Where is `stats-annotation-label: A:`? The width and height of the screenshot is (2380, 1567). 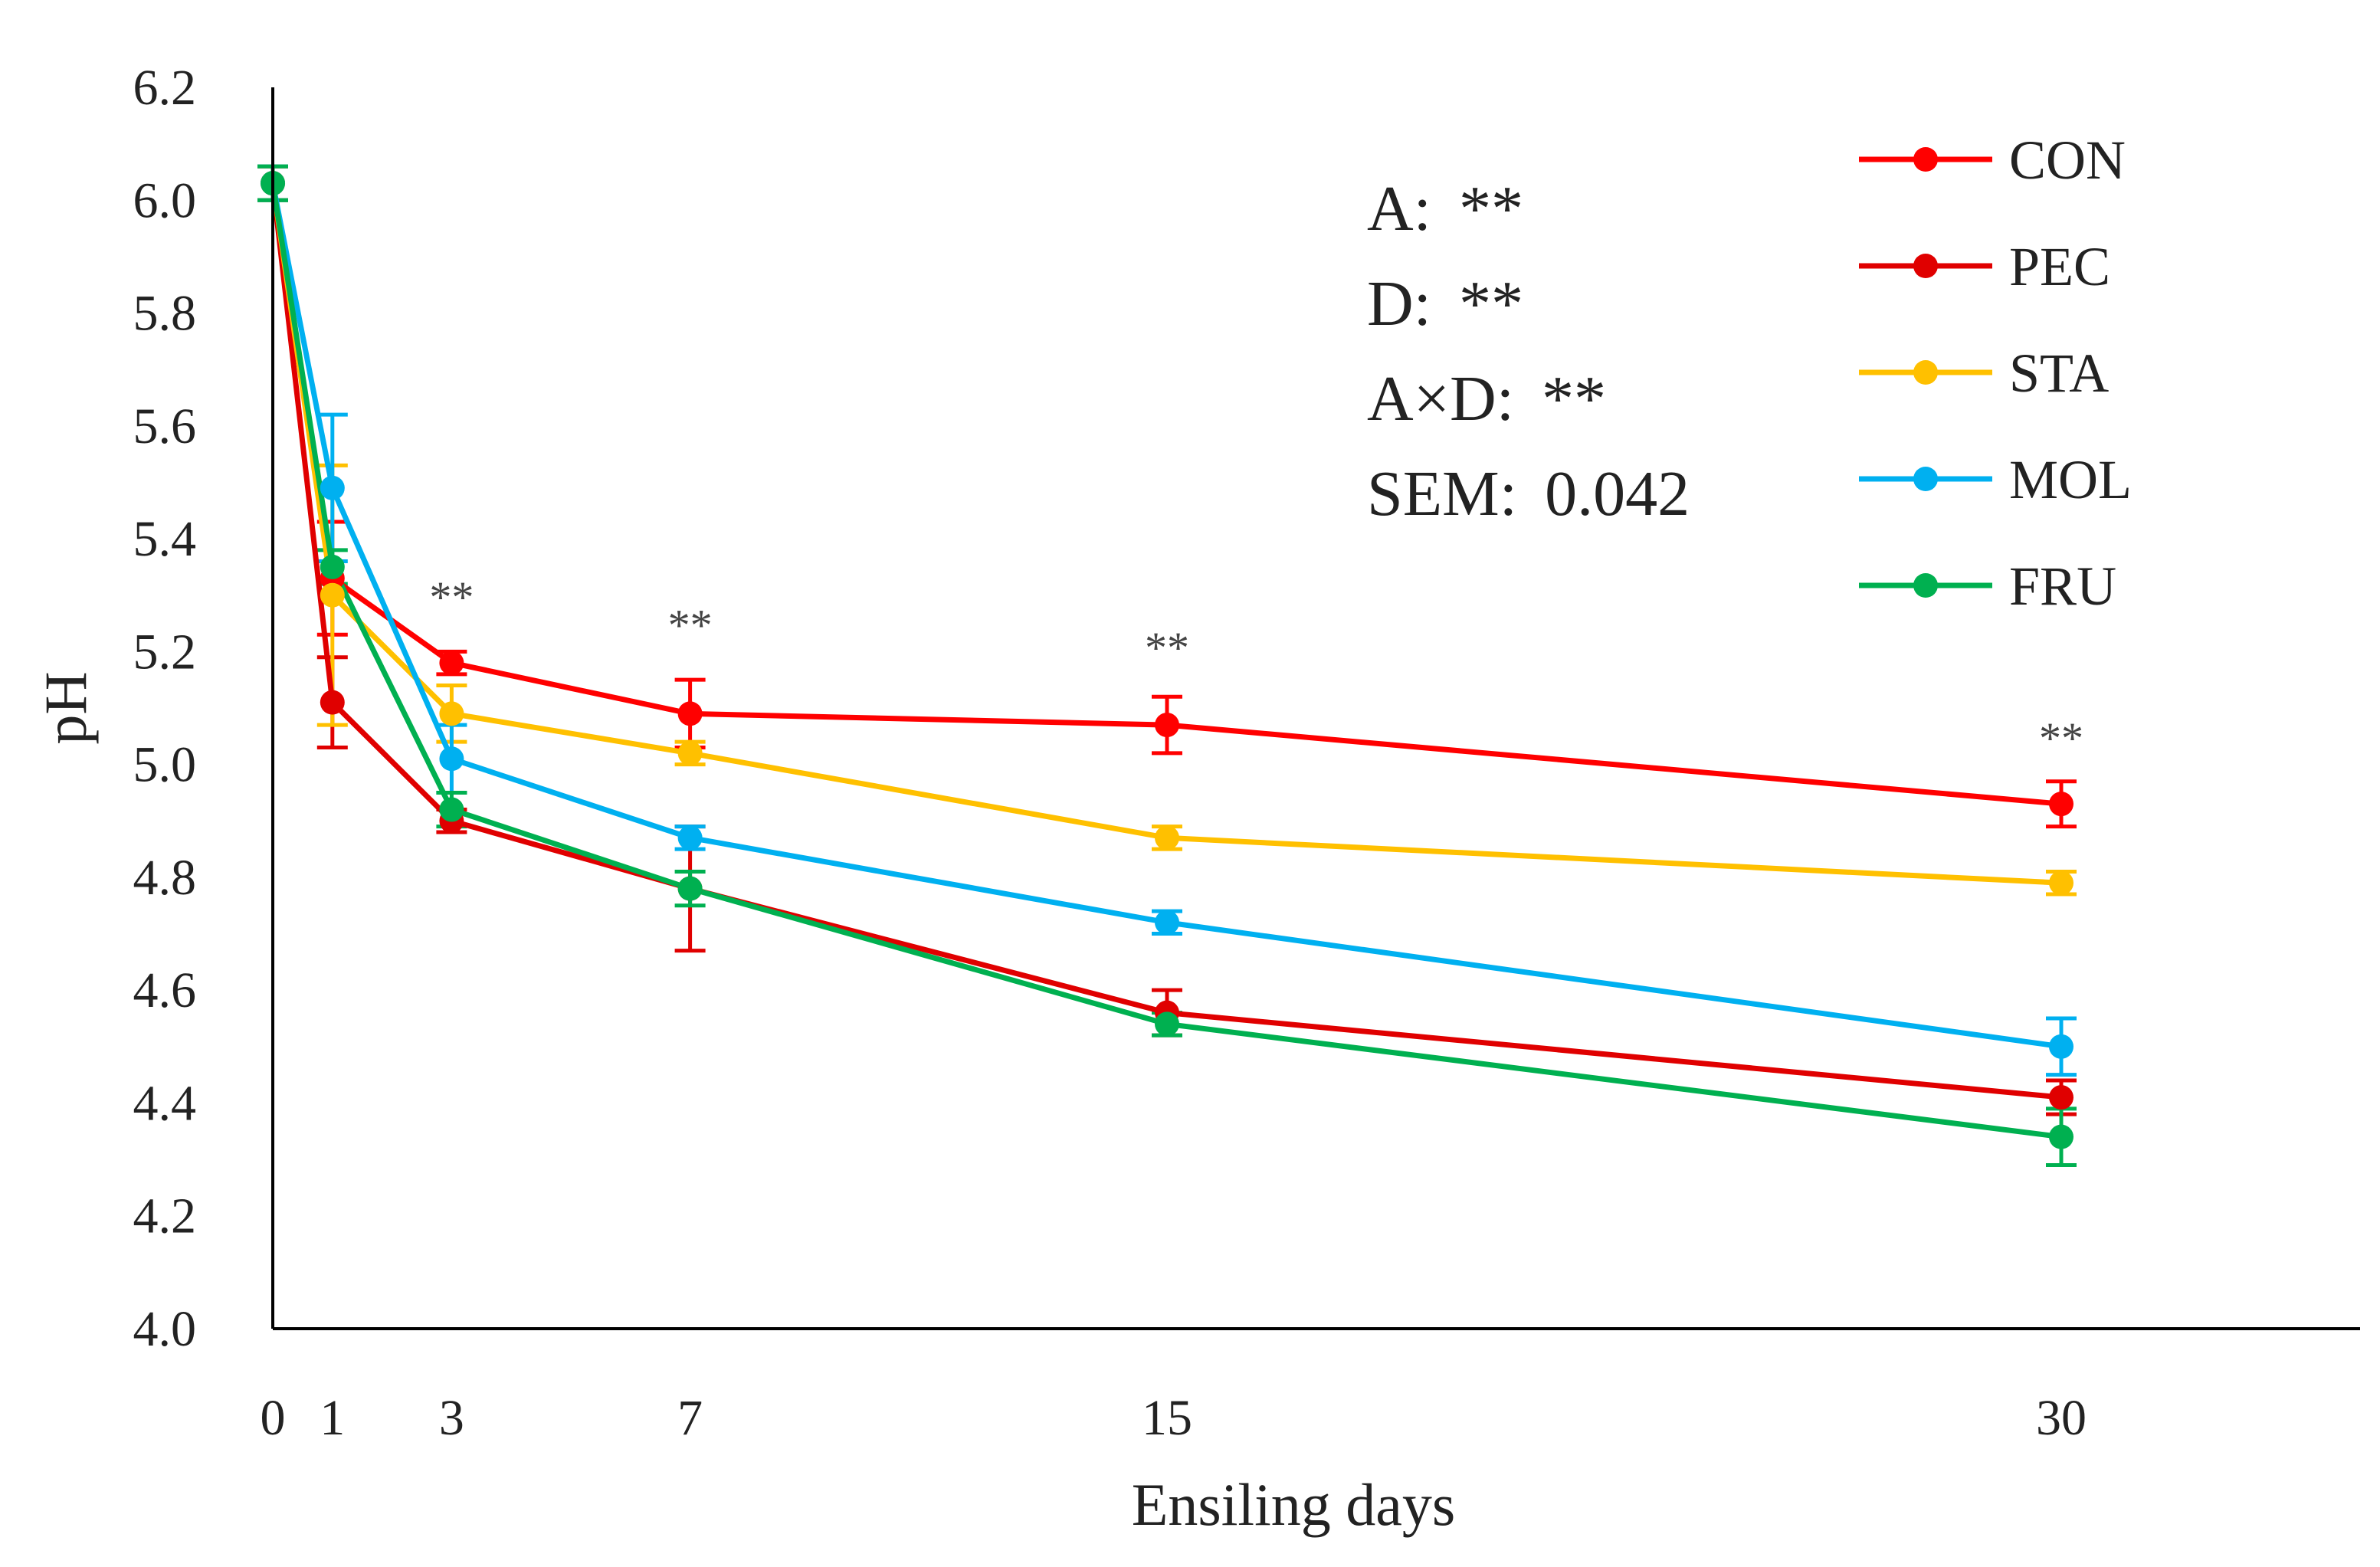 stats-annotation-label: A: is located at coordinates (1399, 208).